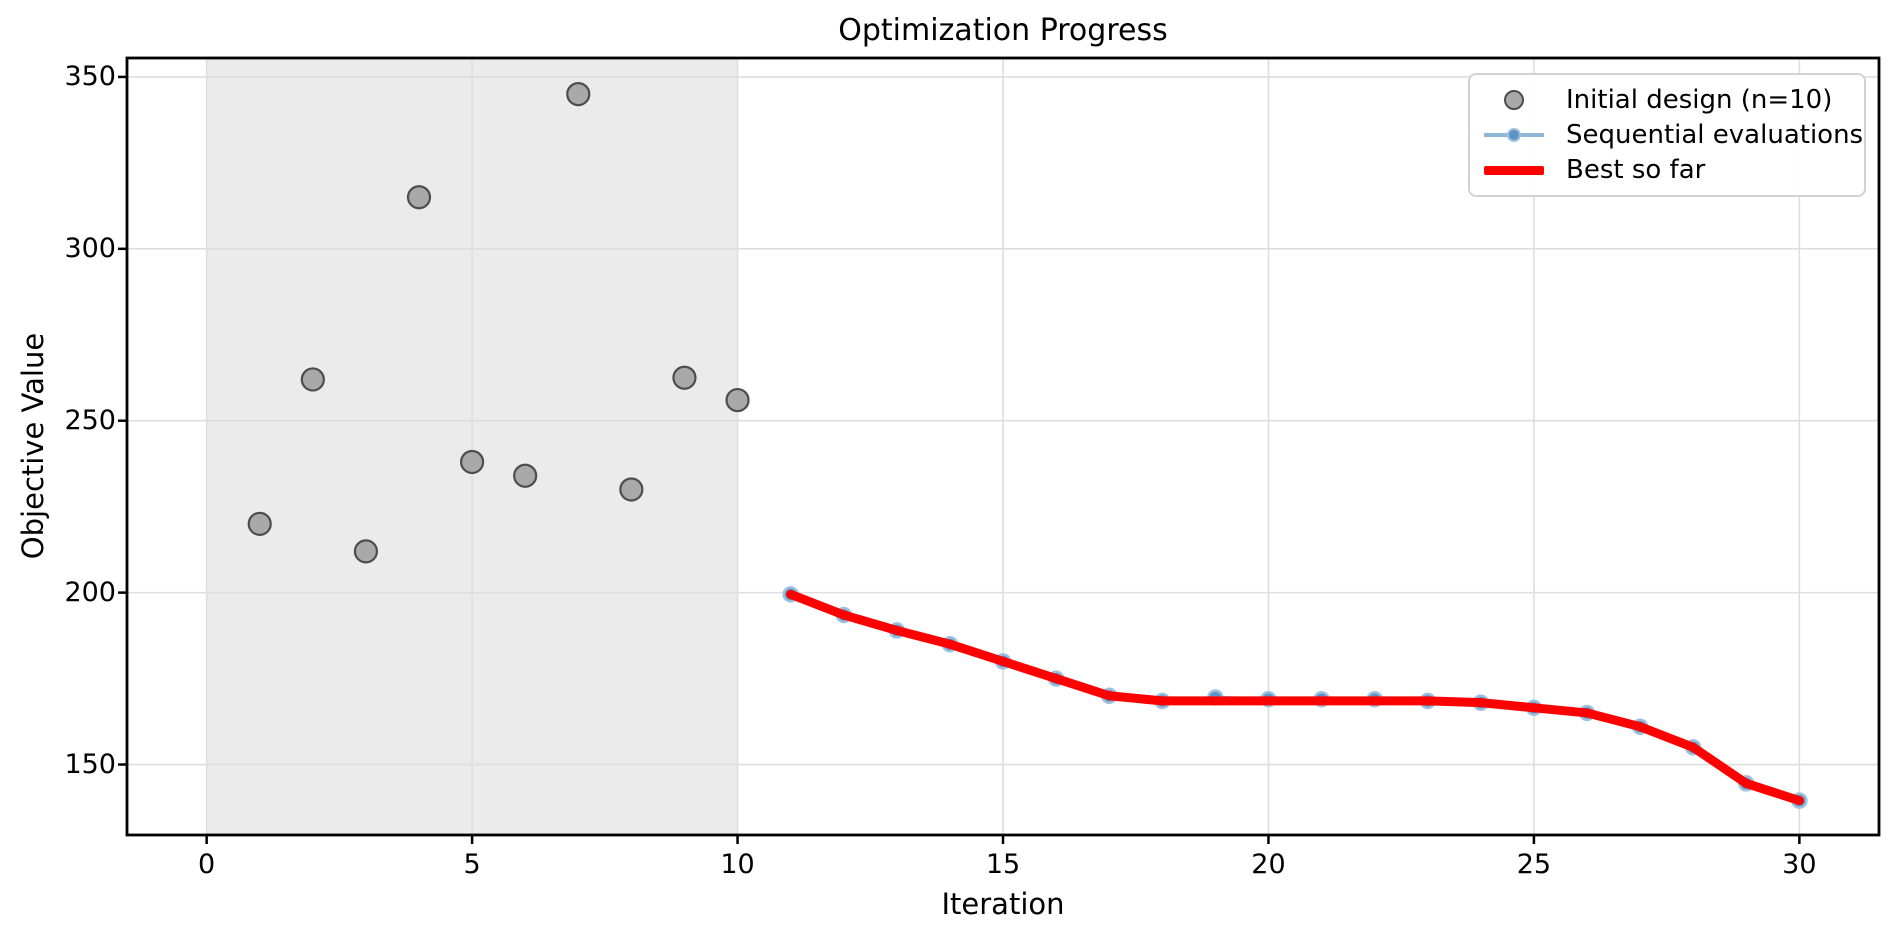  I want to click on legend-item-label: Best so far, so click(1636, 170).